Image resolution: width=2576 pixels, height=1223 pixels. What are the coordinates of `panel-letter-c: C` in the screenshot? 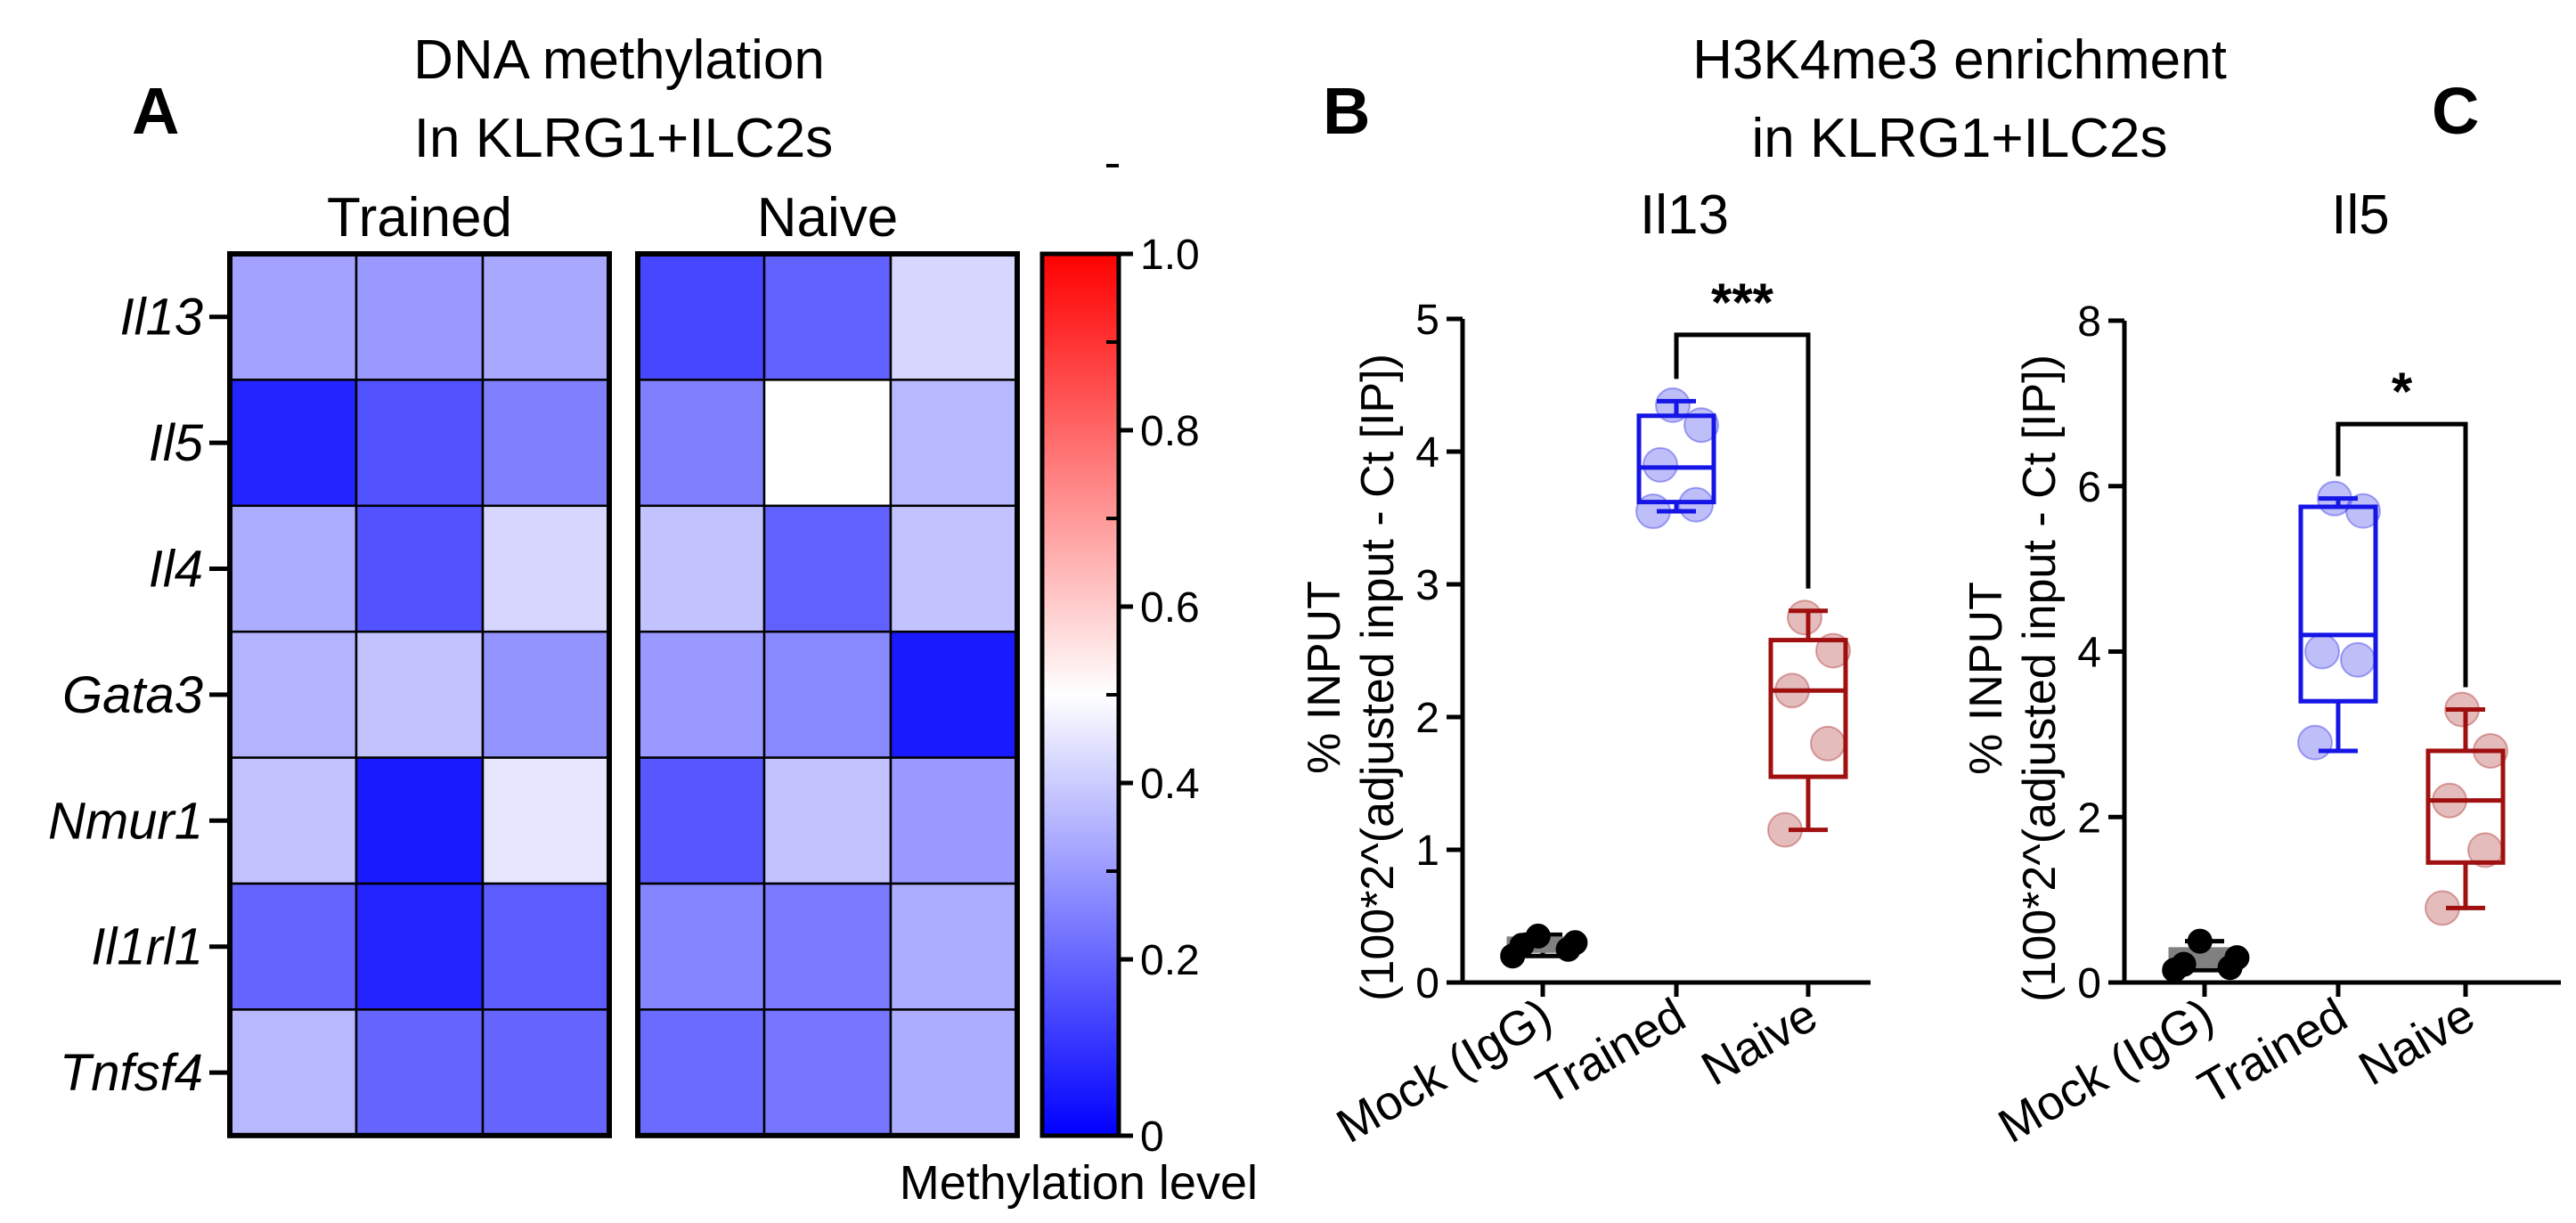 It's located at (2455, 111).